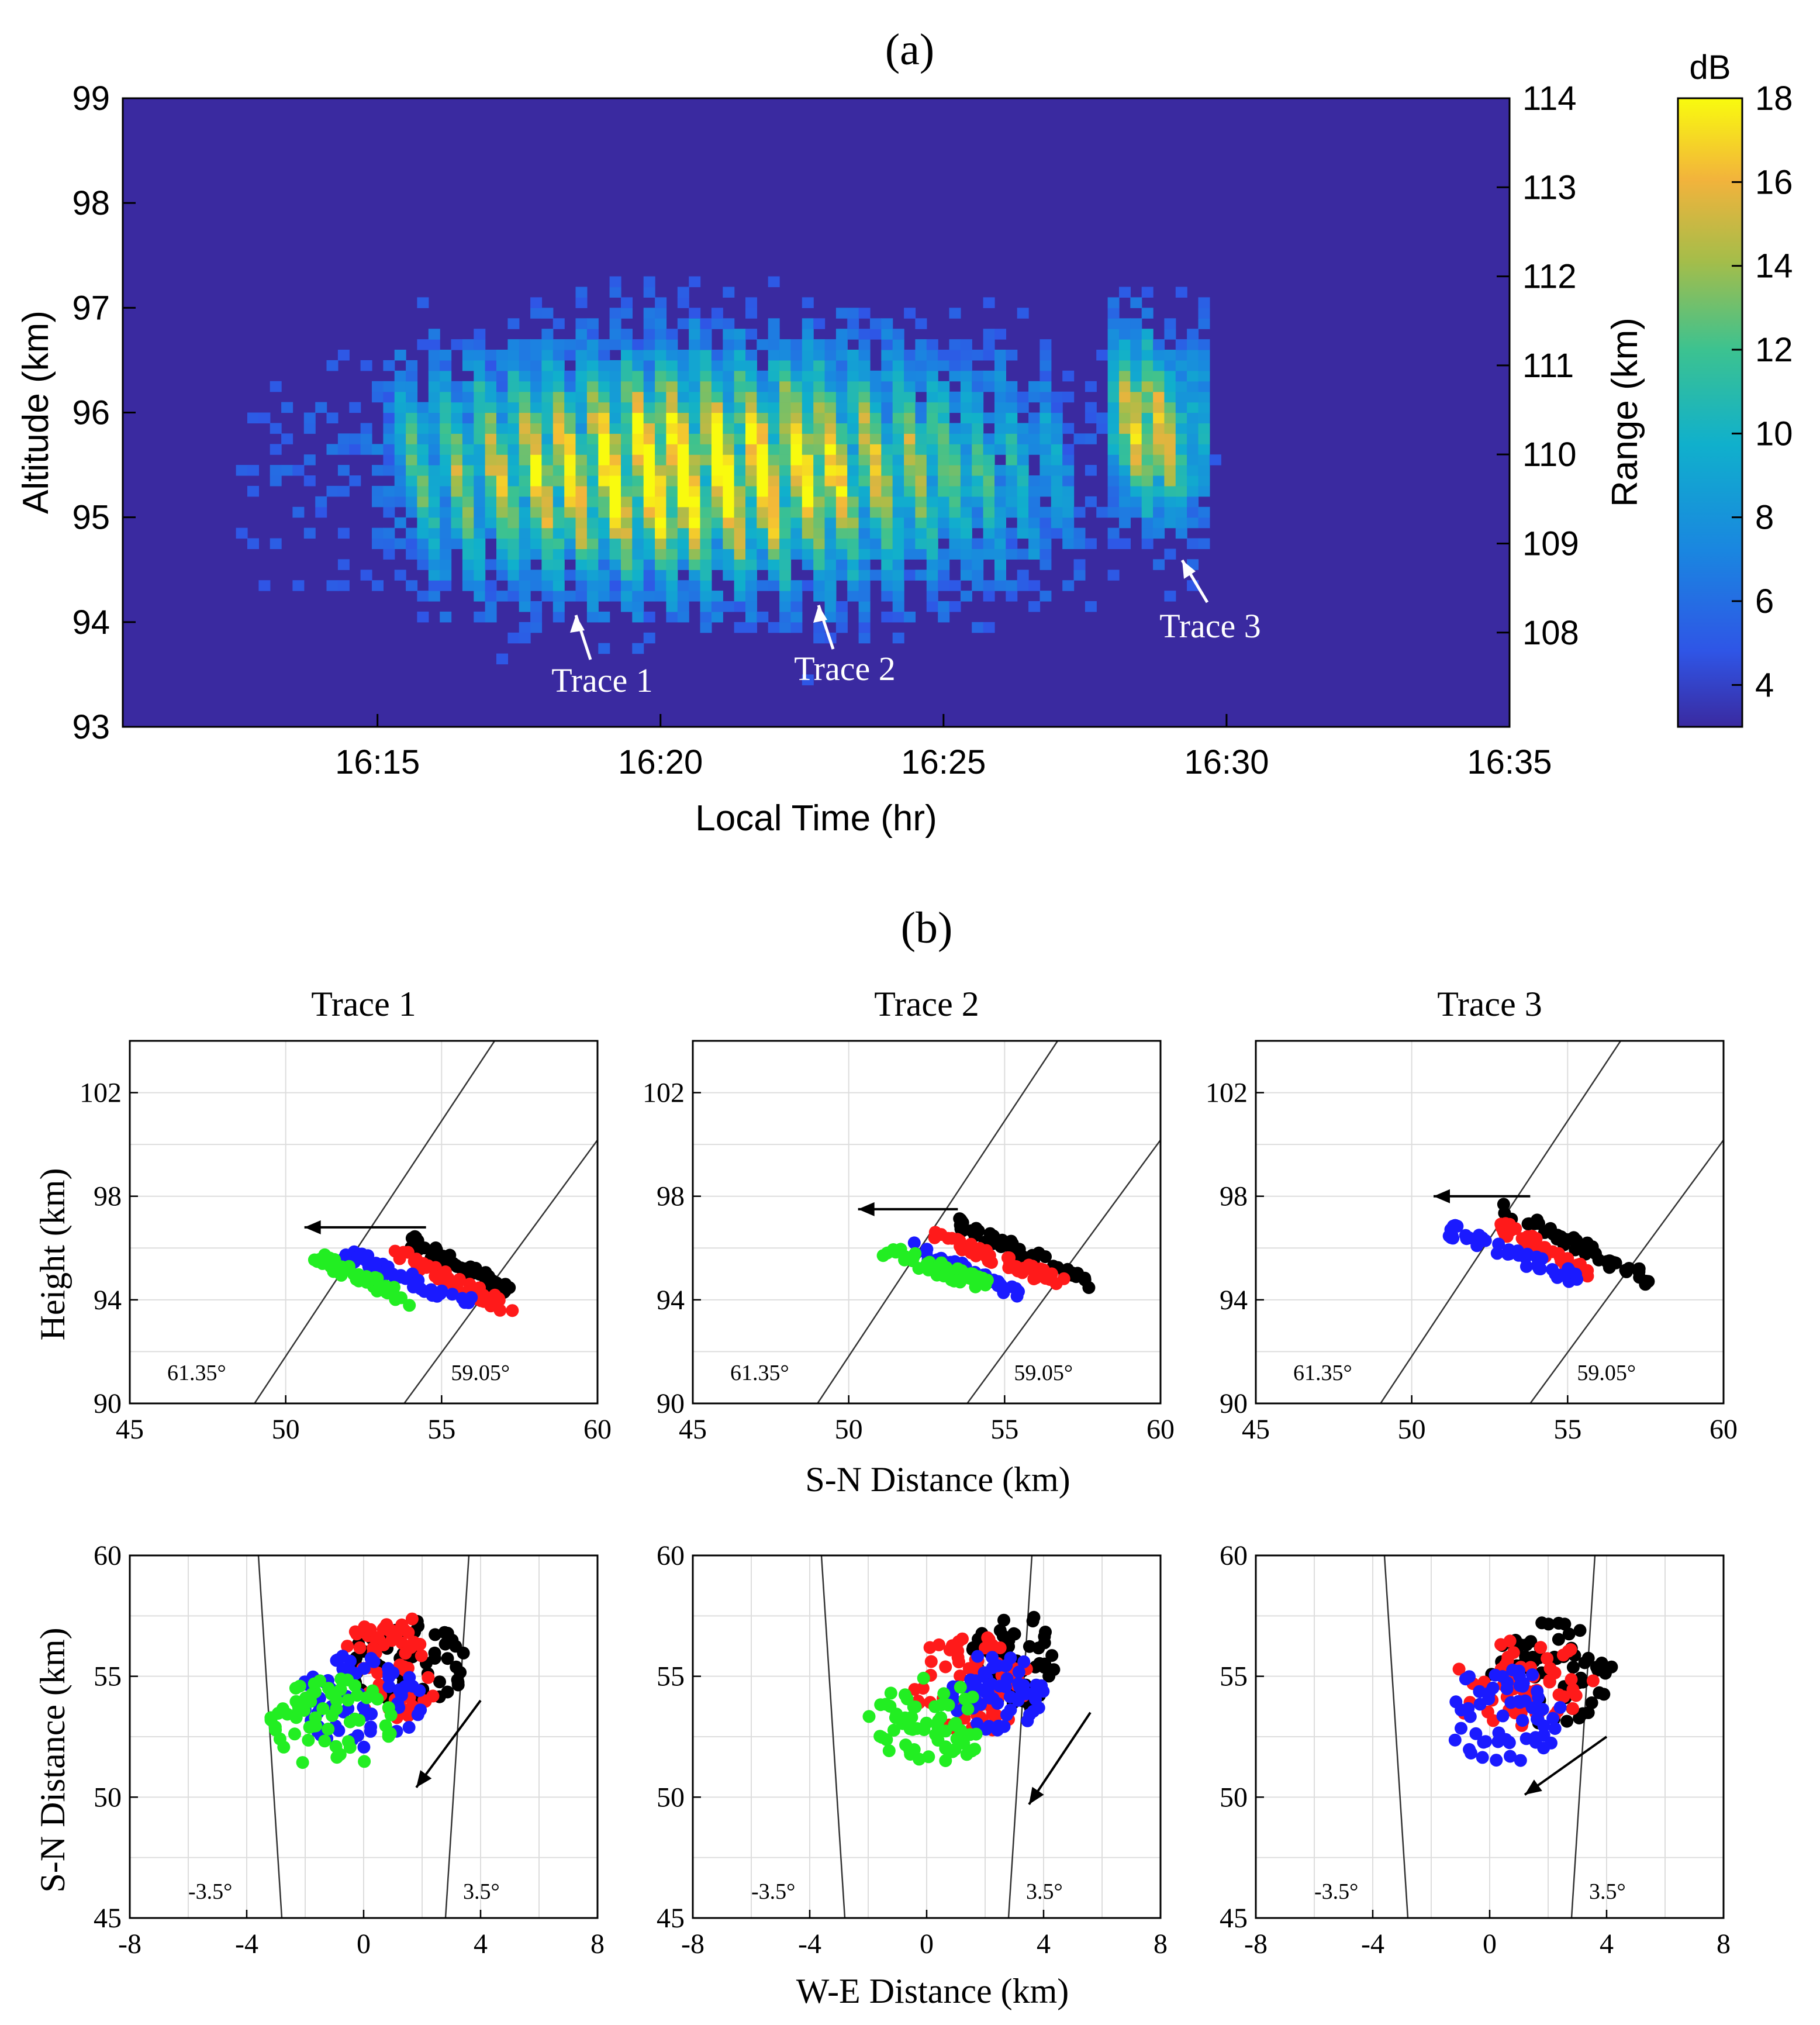 Image resolution: width=1820 pixels, height=2025 pixels. What do you see at coordinates (108, 1676) in the screenshot?
I see `y-tick-label: 55` at bounding box center [108, 1676].